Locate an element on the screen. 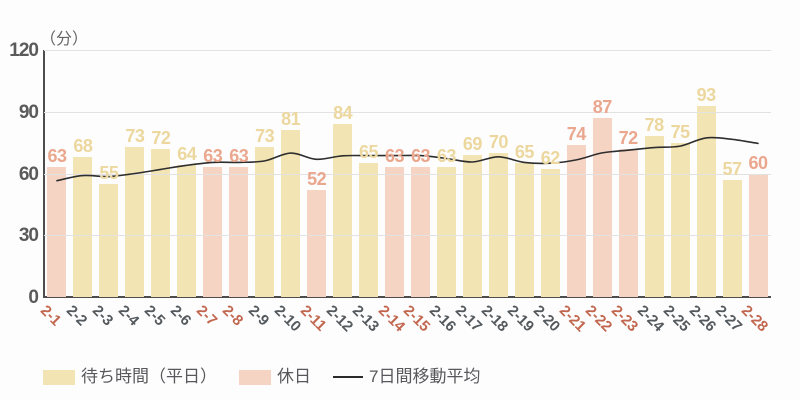 The height and width of the screenshot is (400, 800). bar-value-label-2-24: 78 is located at coordinates (654, 125).